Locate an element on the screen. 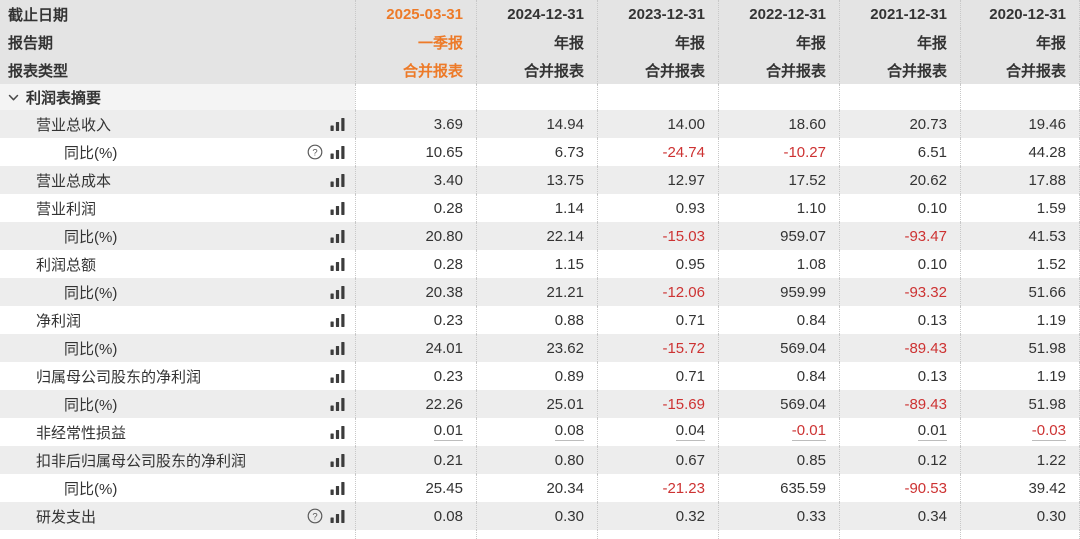 The height and width of the screenshot is (539, 1080). value-cell: 24.01 is located at coordinates (415, 348).